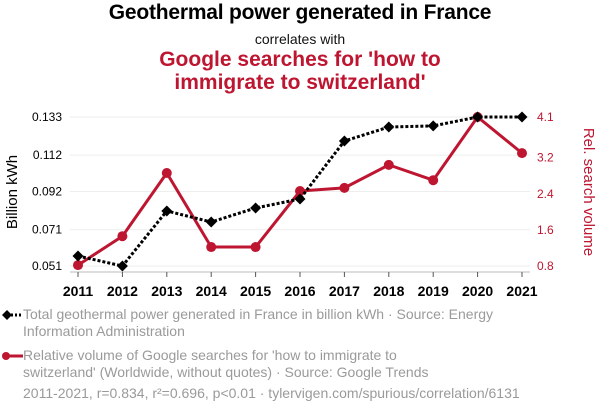 This screenshot has height=414, width=600. Describe the element at coordinates (521, 291) in the screenshot. I see `x-tick-label: 2021` at that location.